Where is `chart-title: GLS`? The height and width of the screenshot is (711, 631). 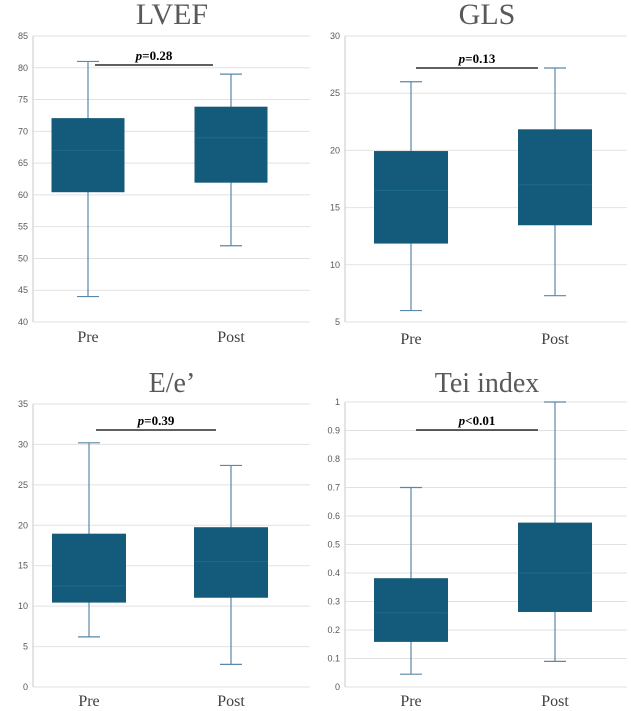 chart-title: GLS is located at coordinates (487, 15).